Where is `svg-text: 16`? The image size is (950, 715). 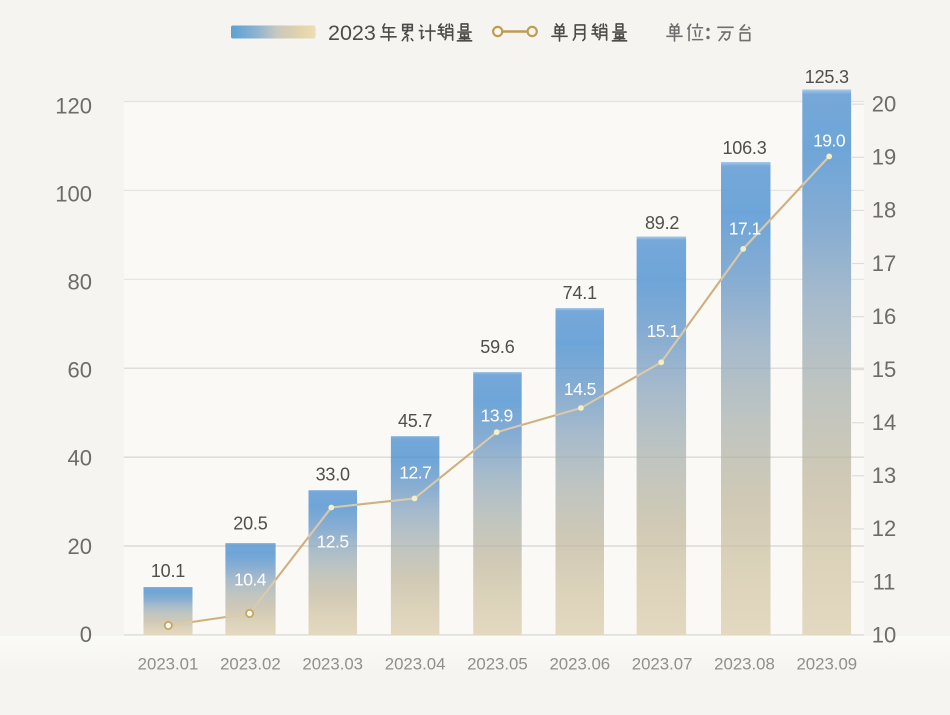 svg-text: 16 is located at coordinates (884, 316).